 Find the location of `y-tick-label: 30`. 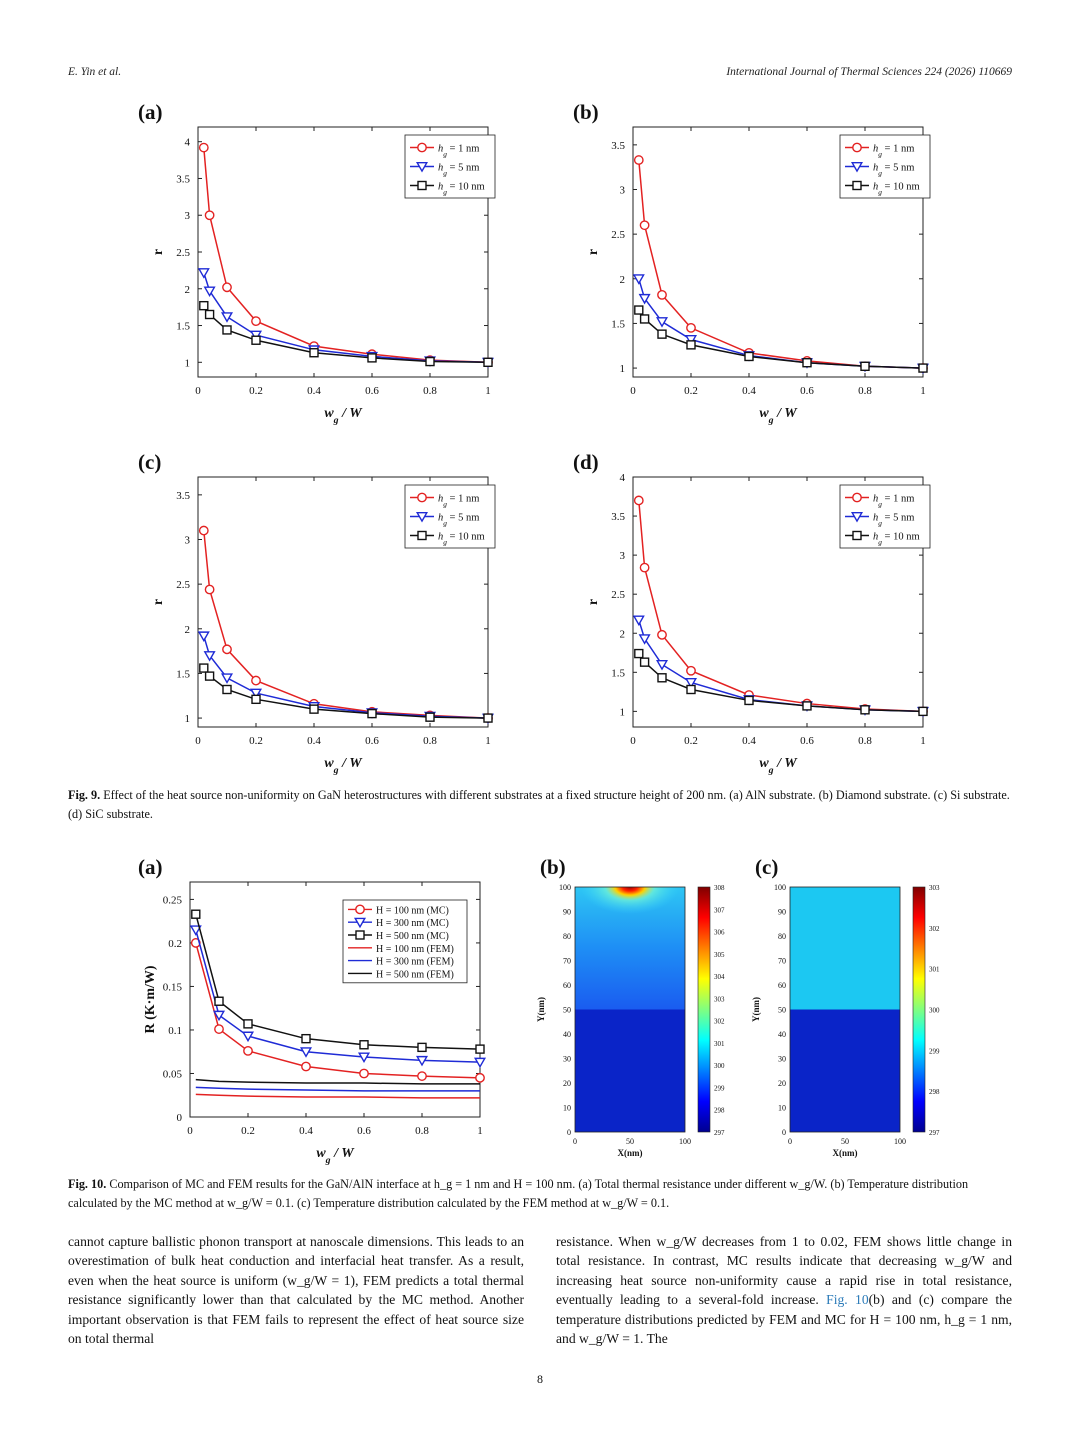

y-tick-label: 30 is located at coordinates (567, 1059).